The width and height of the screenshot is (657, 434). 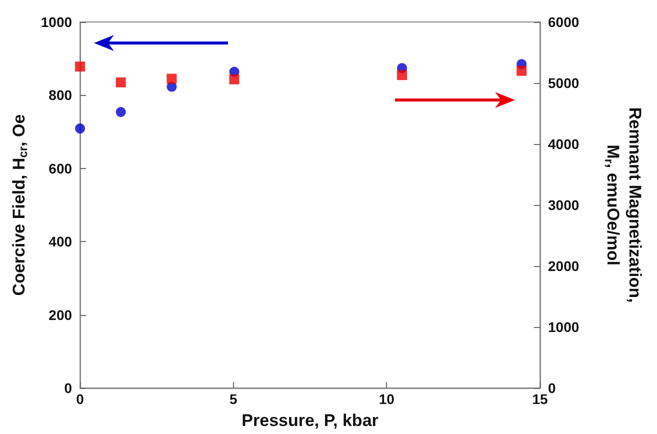 I want to click on y-tick-label: 400, so click(x=60, y=242).